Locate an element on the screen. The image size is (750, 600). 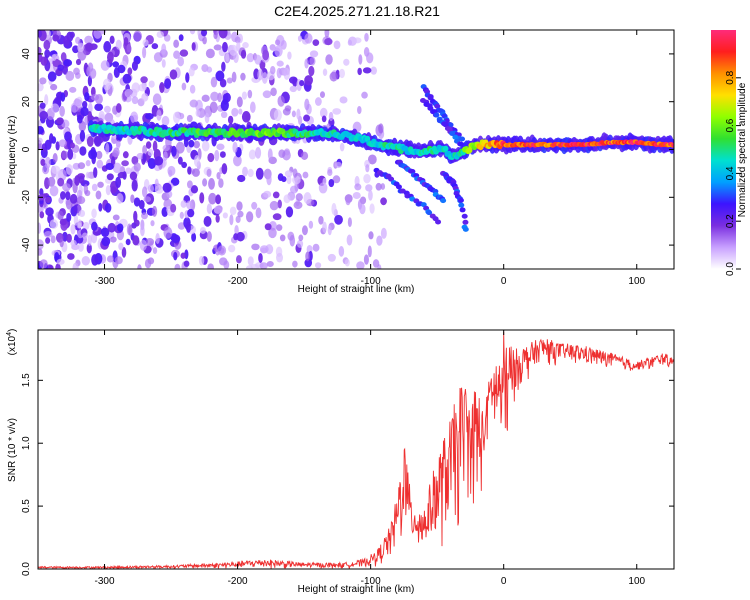
spectrogram-x-tick-label: -200 is located at coordinates (238, 281).